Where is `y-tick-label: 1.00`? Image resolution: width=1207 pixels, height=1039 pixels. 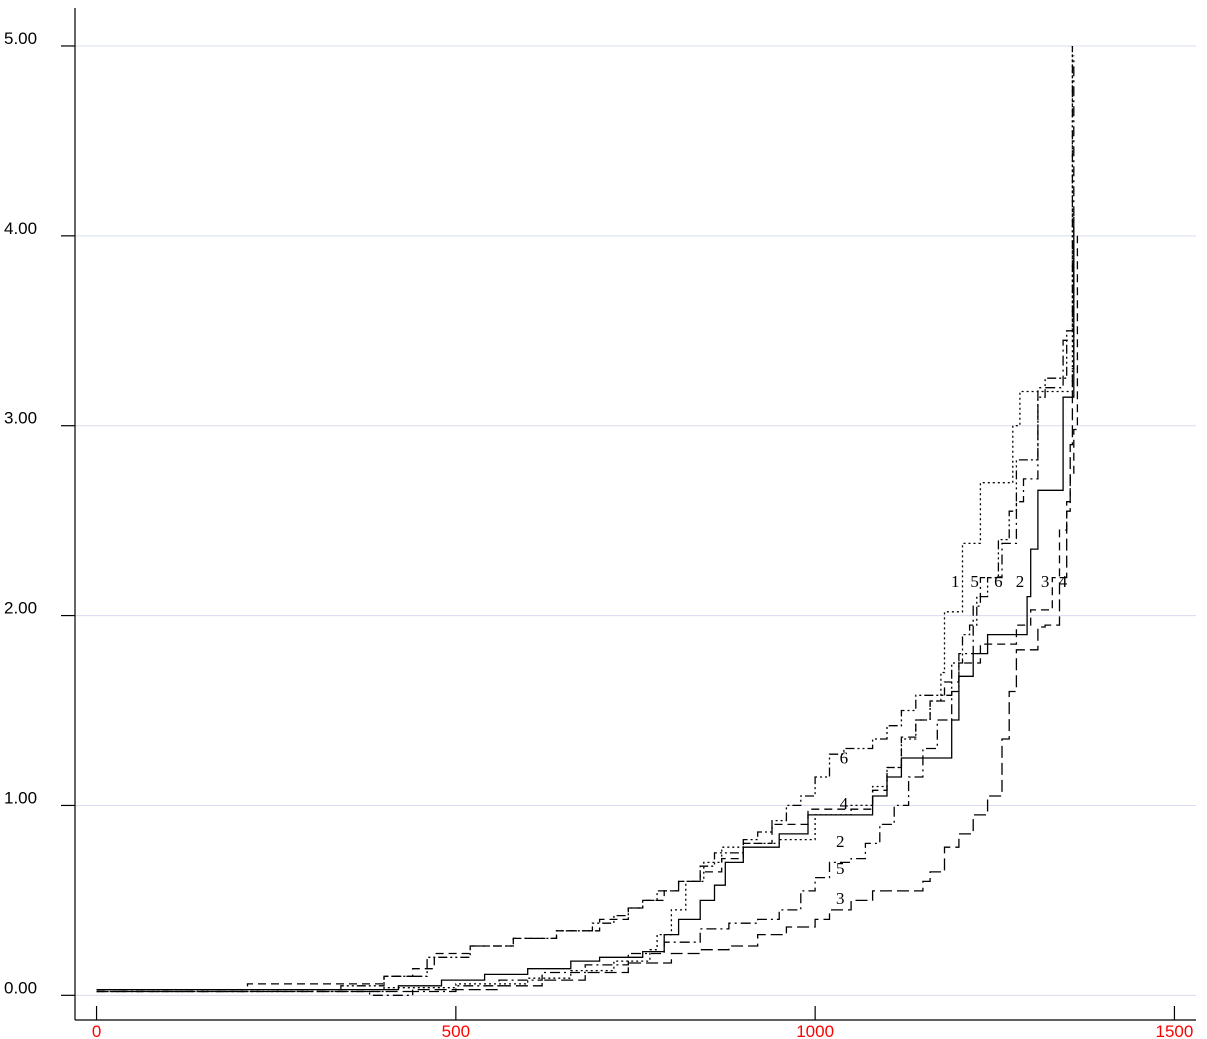
y-tick-label: 1.00 is located at coordinates (20, 797).